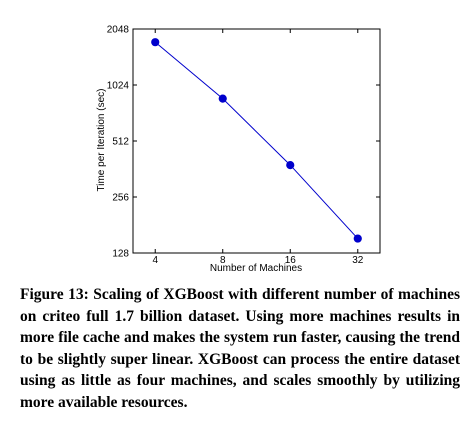 The image size is (474, 424). What do you see at coordinates (120, 142) in the screenshot?
I see `y-tick-label: 512` at bounding box center [120, 142].